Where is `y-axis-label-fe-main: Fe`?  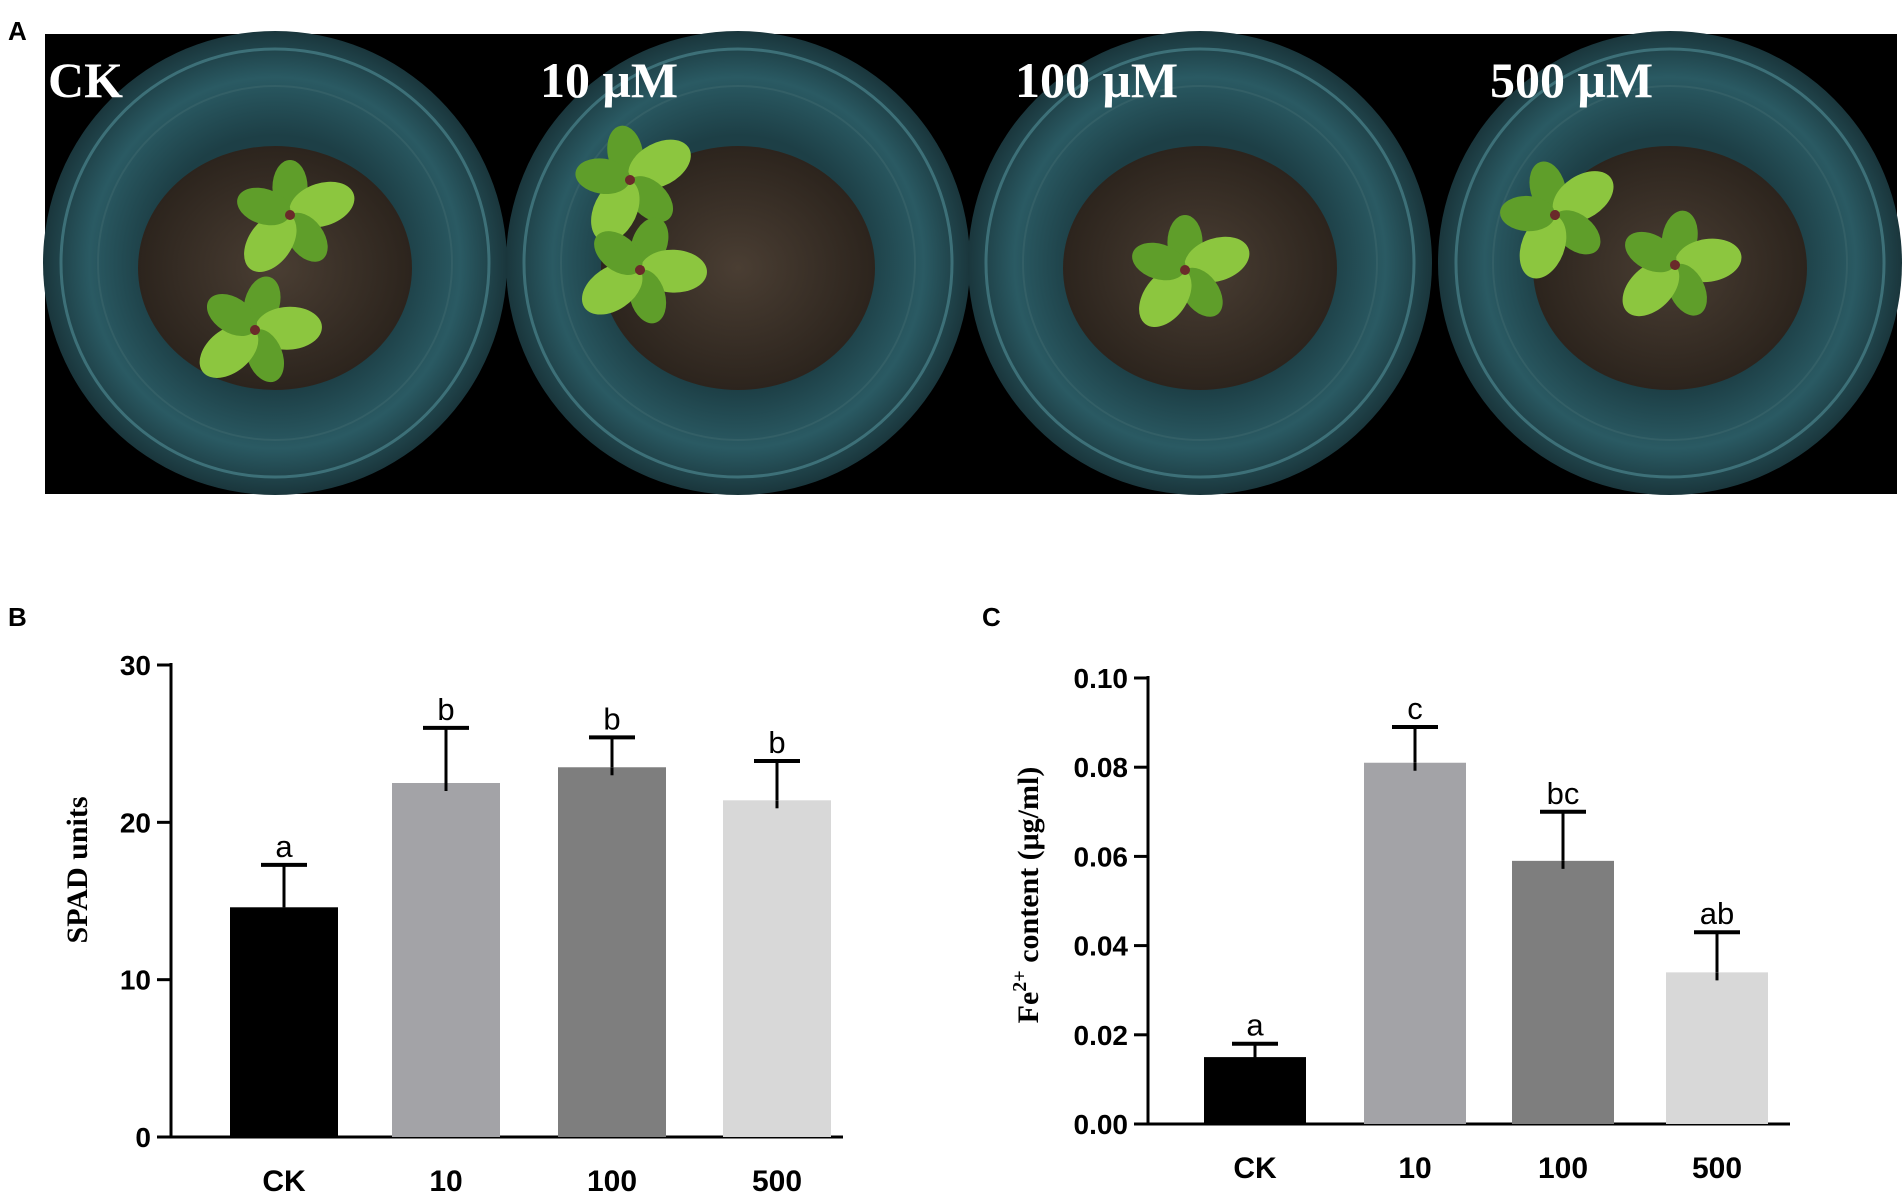 y-axis-label-fe-main: Fe is located at coordinates (1028, 1008).